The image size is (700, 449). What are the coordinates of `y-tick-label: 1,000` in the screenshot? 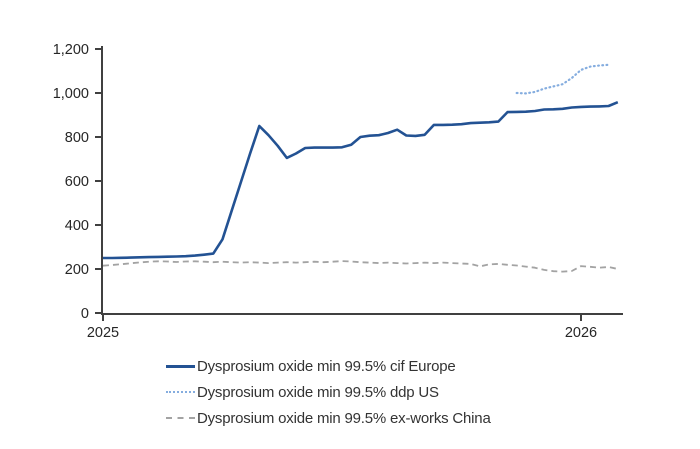 It's located at (71, 94).